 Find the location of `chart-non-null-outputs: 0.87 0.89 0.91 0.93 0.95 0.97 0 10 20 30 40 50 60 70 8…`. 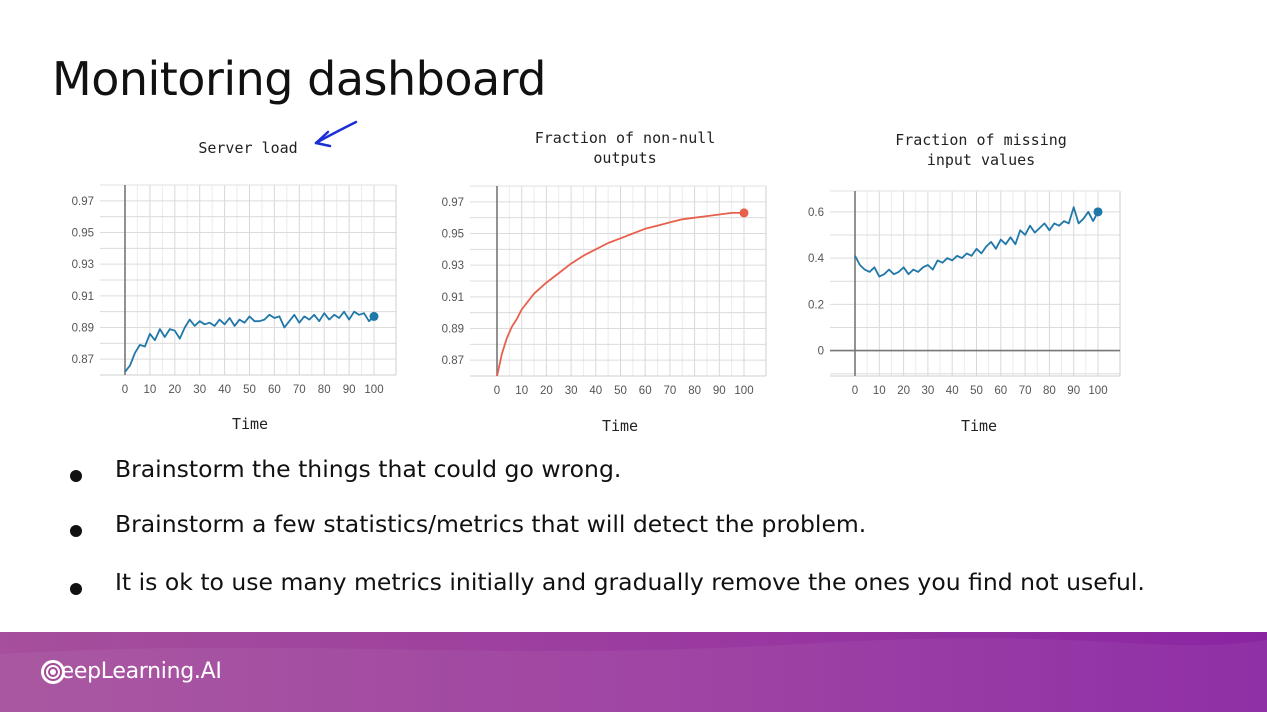

chart-non-null-outputs: 0.87 0.89 0.91 0.93 0.95 0.97 0 10 20 30 40 50 60 70 8… is located at coordinates (604, 291).